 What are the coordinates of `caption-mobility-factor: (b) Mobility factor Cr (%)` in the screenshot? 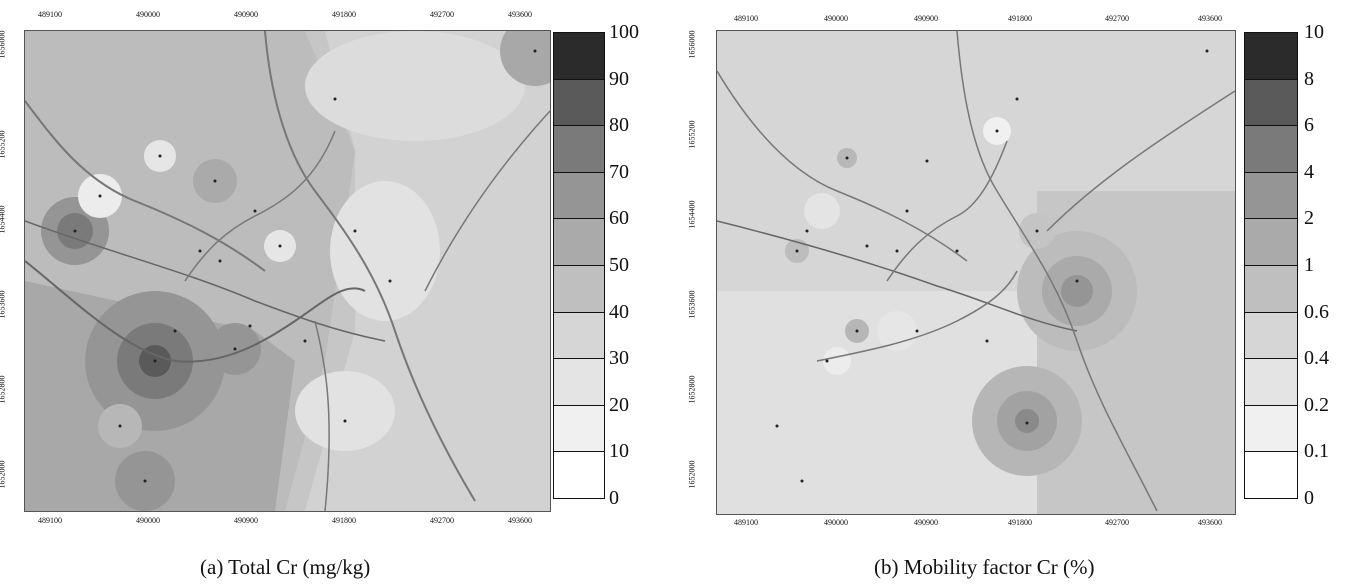 It's located at (984, 567).